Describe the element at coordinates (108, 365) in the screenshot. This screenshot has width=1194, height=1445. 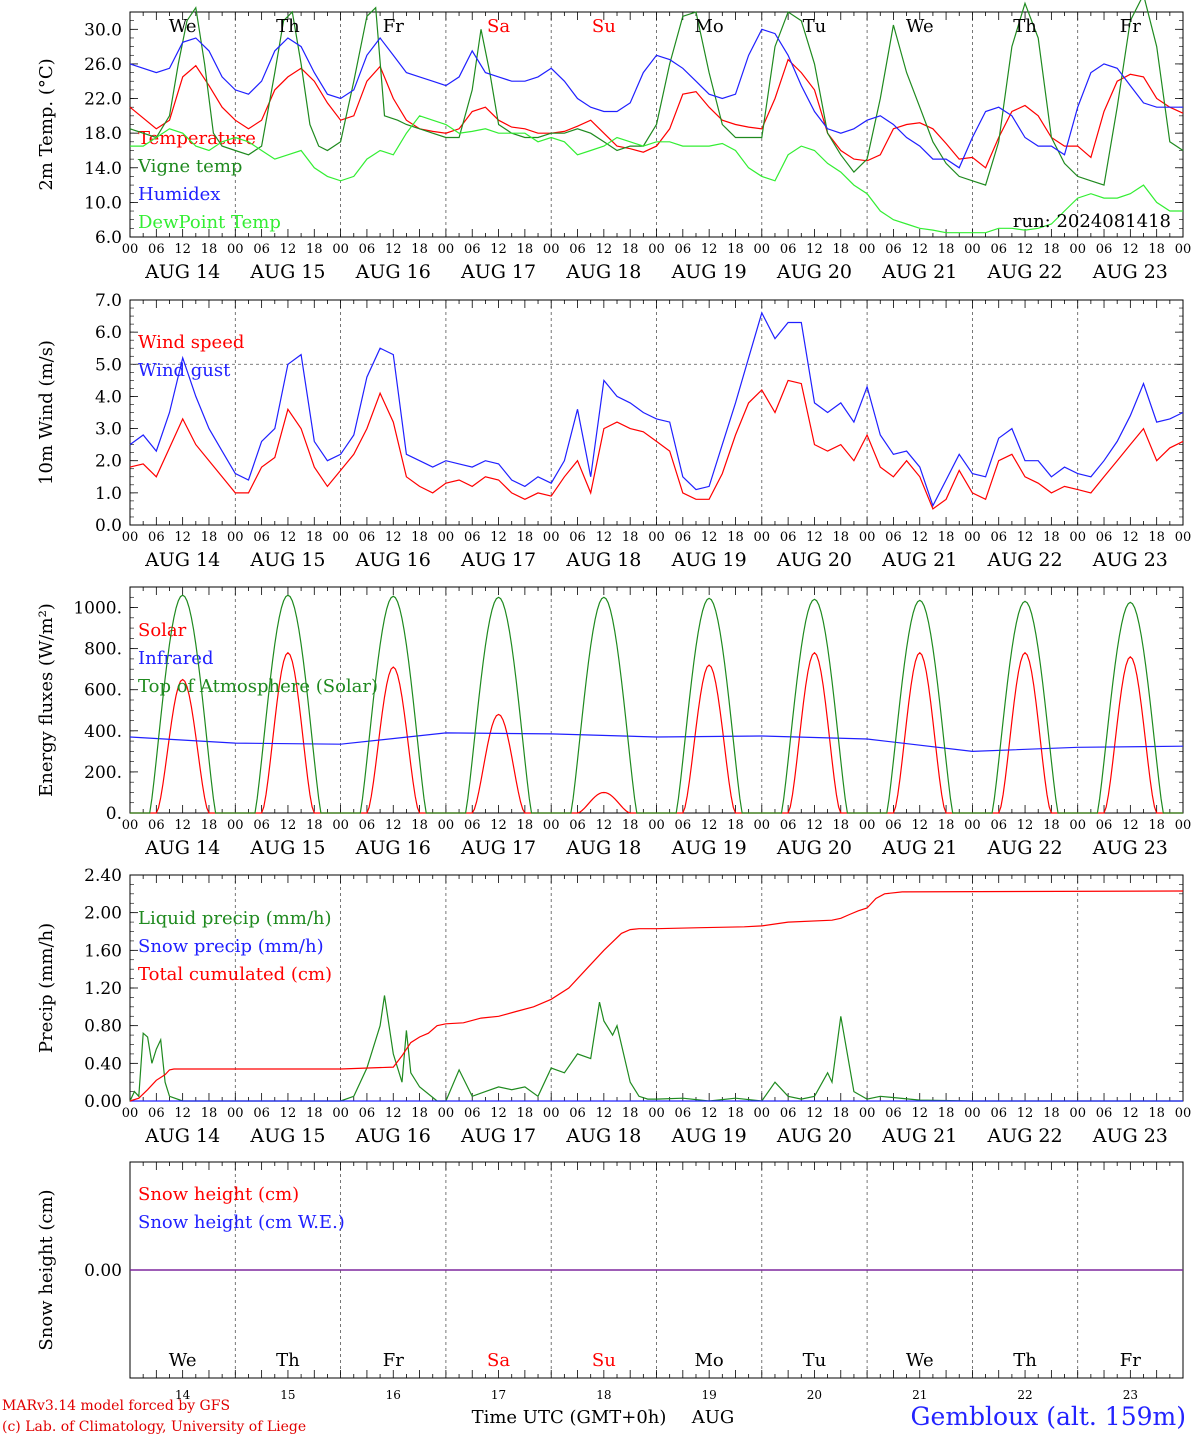
I see `y-tick-label: 5.0` at that location.